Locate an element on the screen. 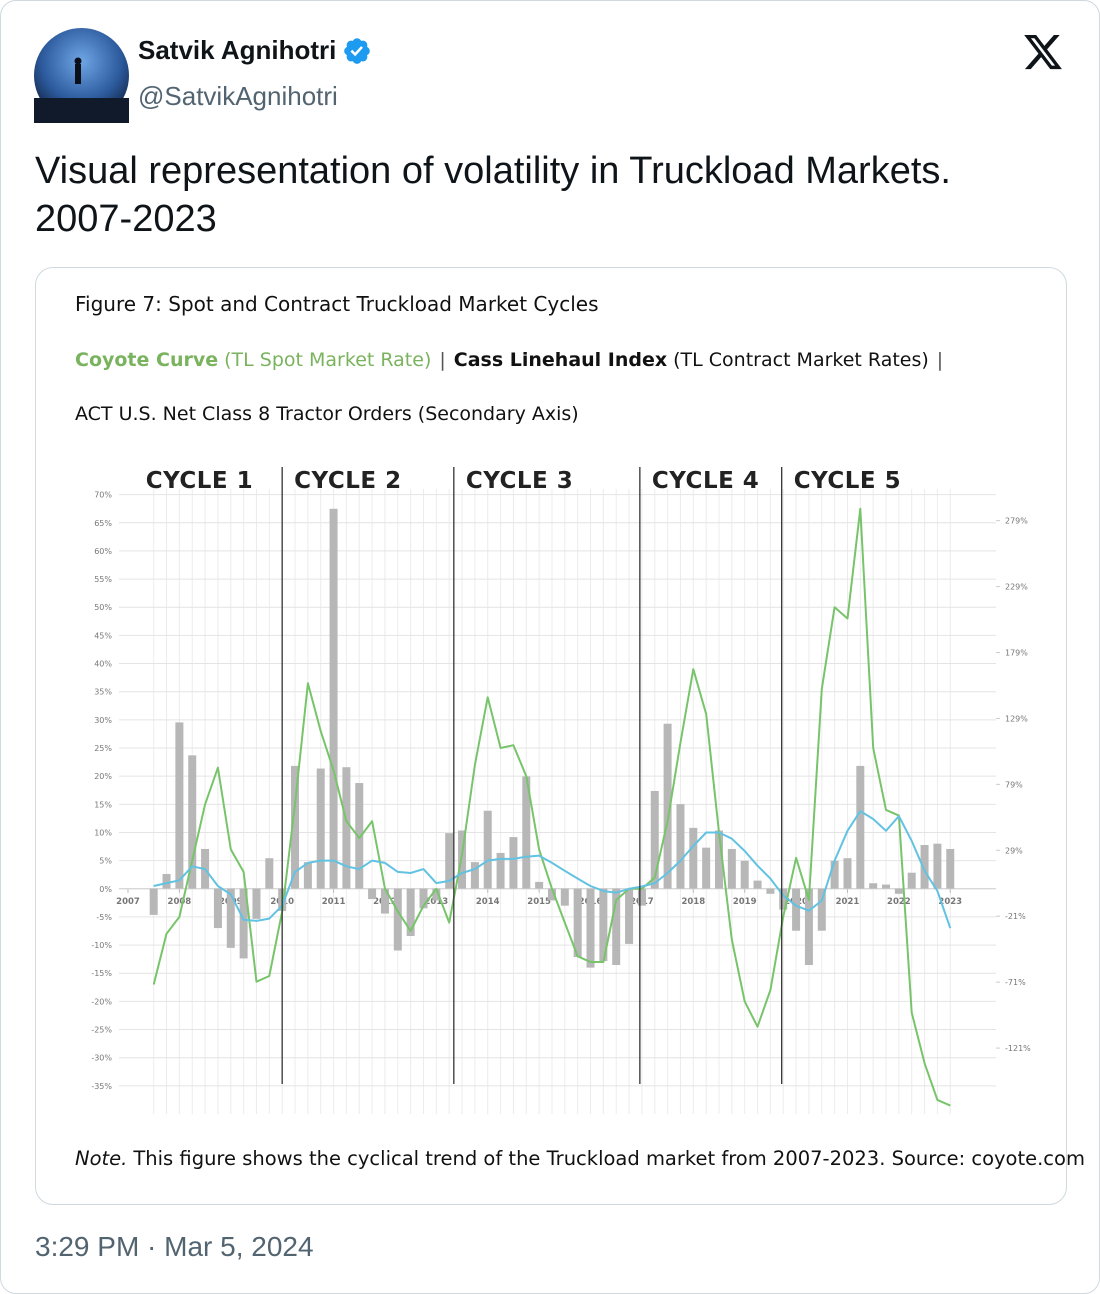  x-tick-label: 2007 is located at coordinates (128, 902).